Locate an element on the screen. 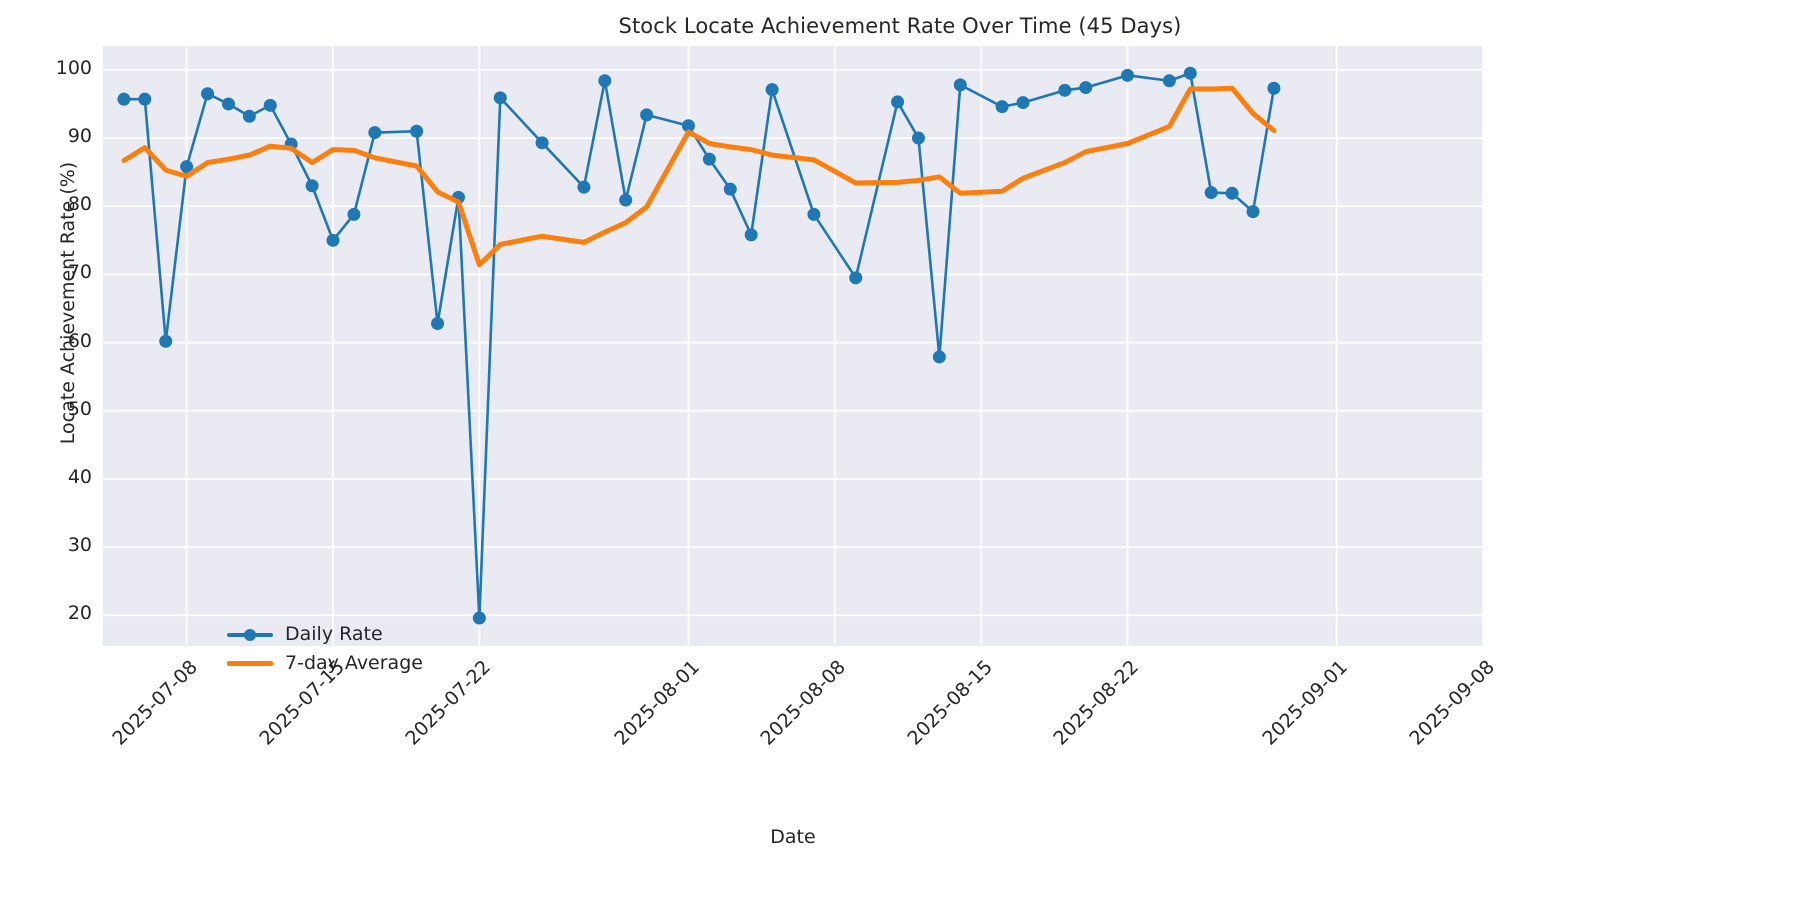 The width and height of the screenshot is (1800, 900). legend-line-7-day-average is located at coordinates (250, 663).